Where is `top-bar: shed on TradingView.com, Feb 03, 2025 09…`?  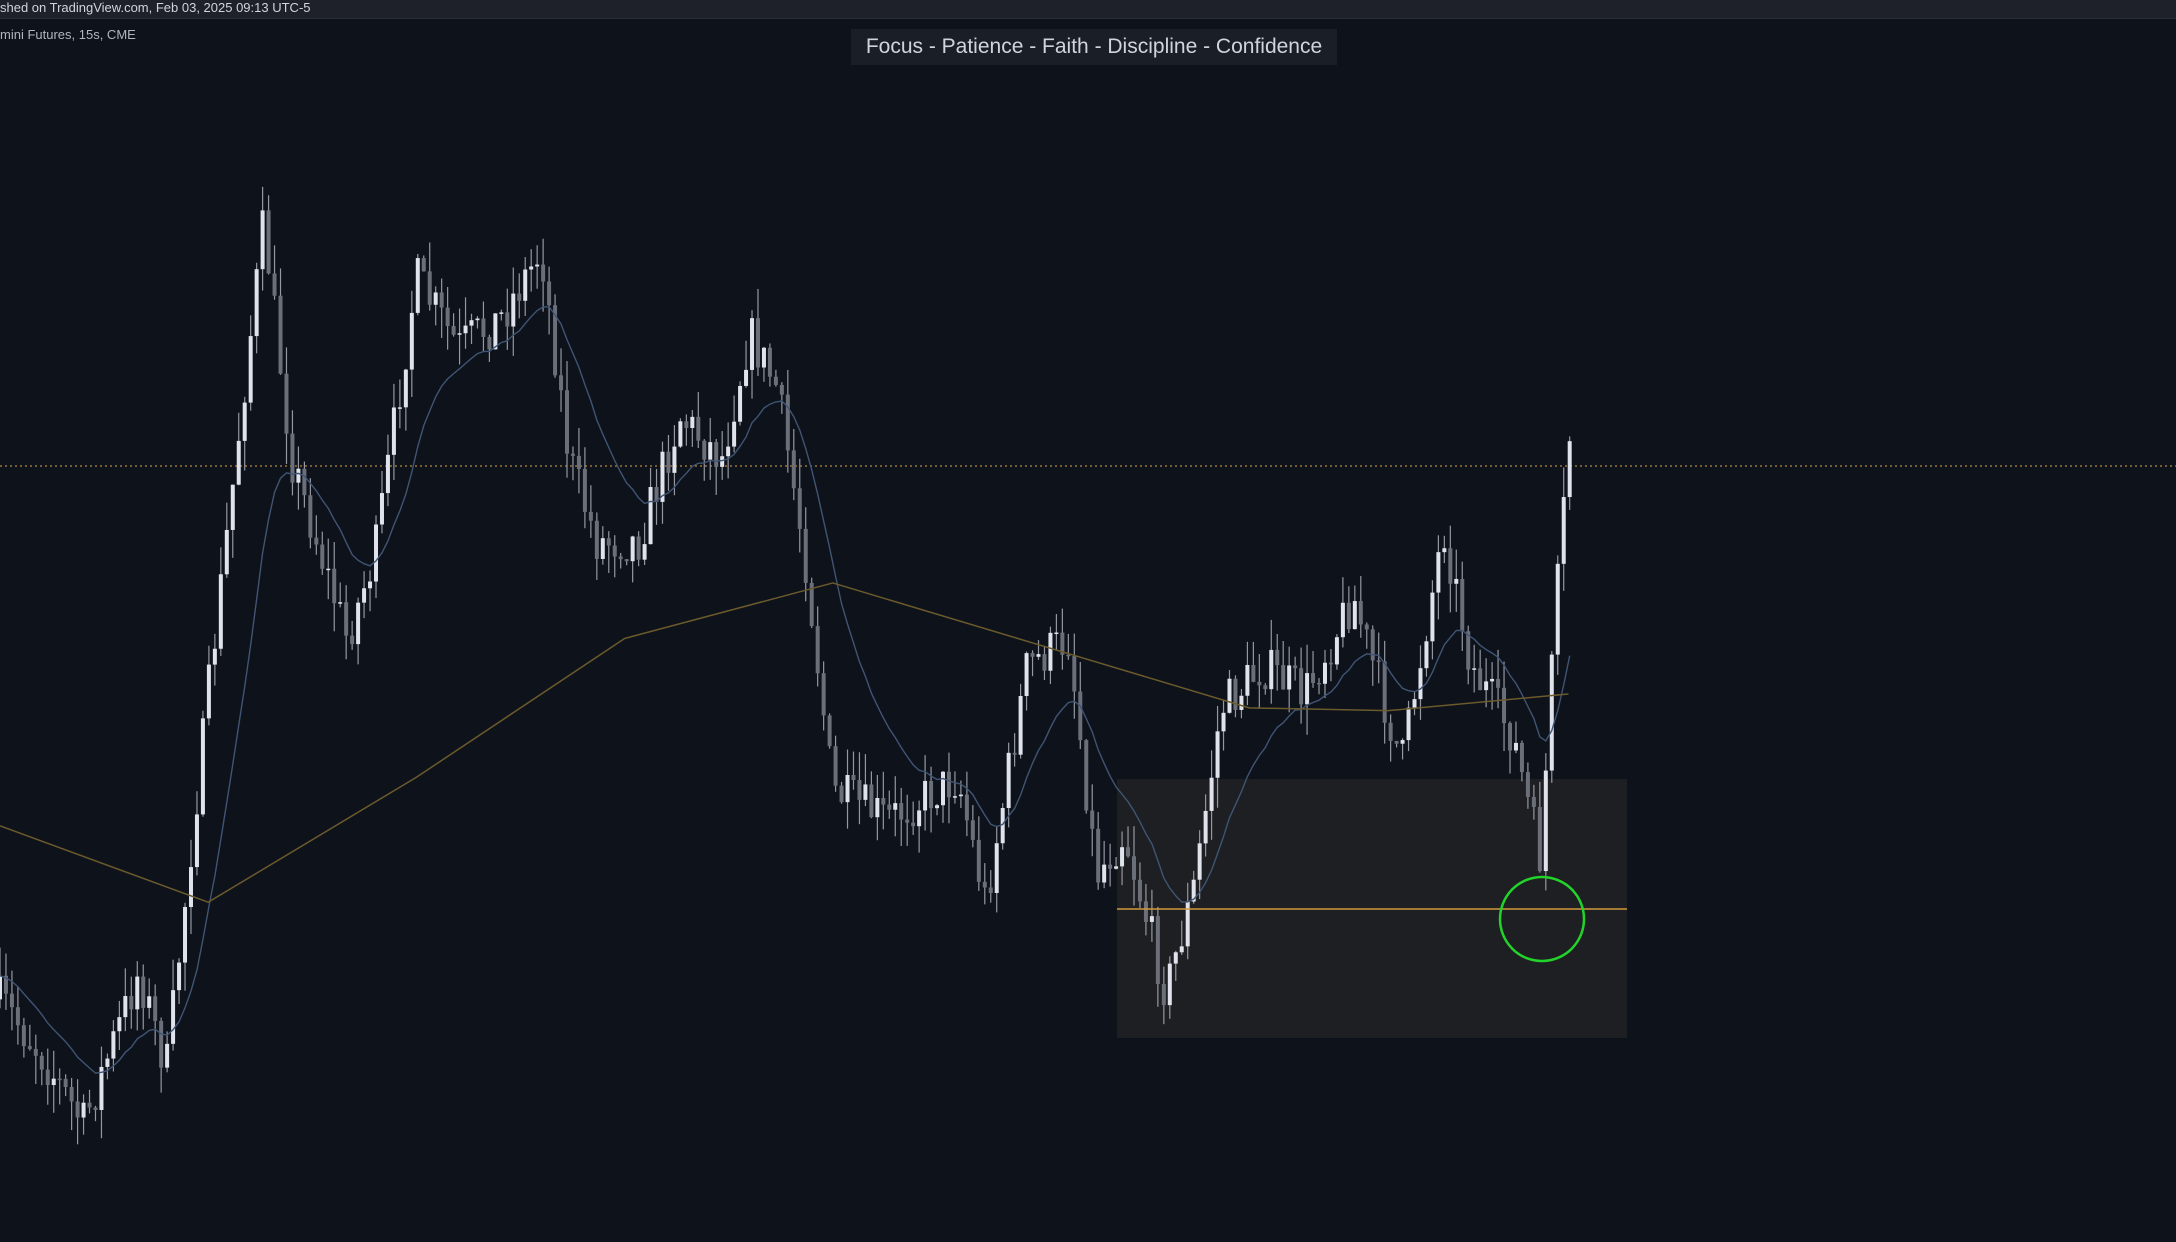 top-bar: shed on TradingView.com, Feb 03, 2025 09… is located at coordinates (1088, 9).